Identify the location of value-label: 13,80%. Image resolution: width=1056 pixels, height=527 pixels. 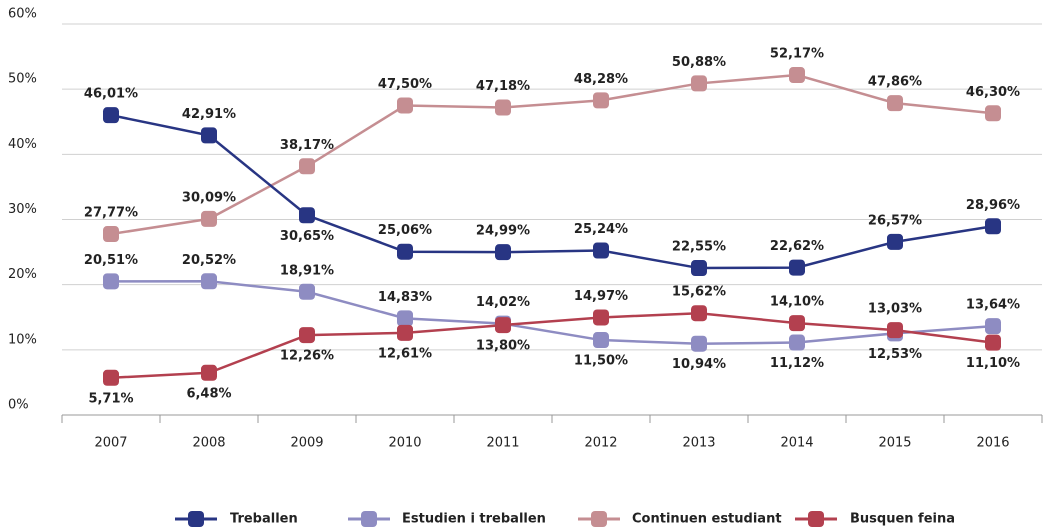
(503, 346).